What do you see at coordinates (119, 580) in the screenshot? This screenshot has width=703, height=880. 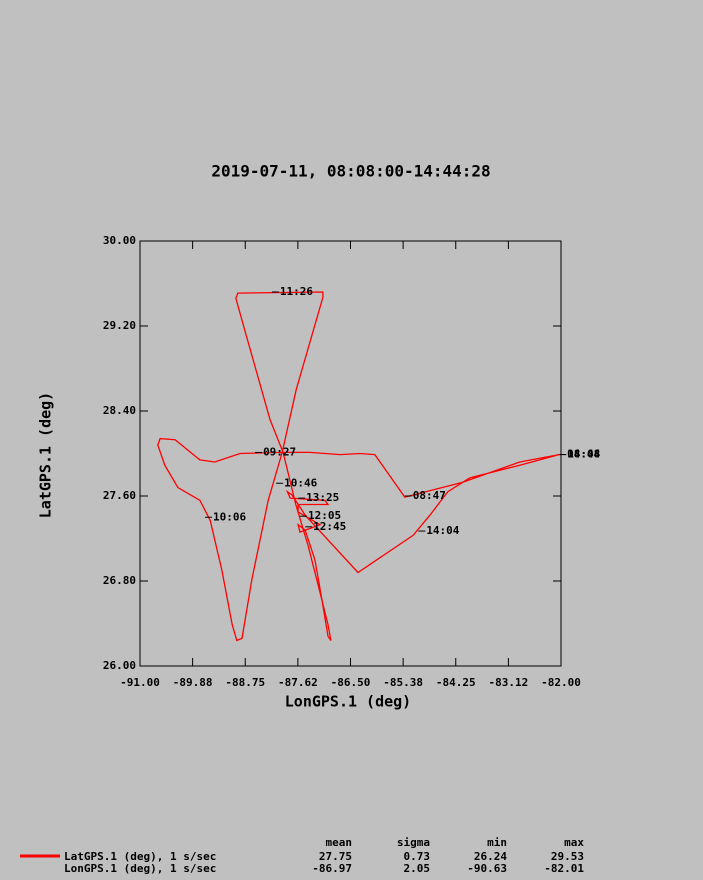 I see `y-tick-label: 26.80` at bounding box center [119, 580].